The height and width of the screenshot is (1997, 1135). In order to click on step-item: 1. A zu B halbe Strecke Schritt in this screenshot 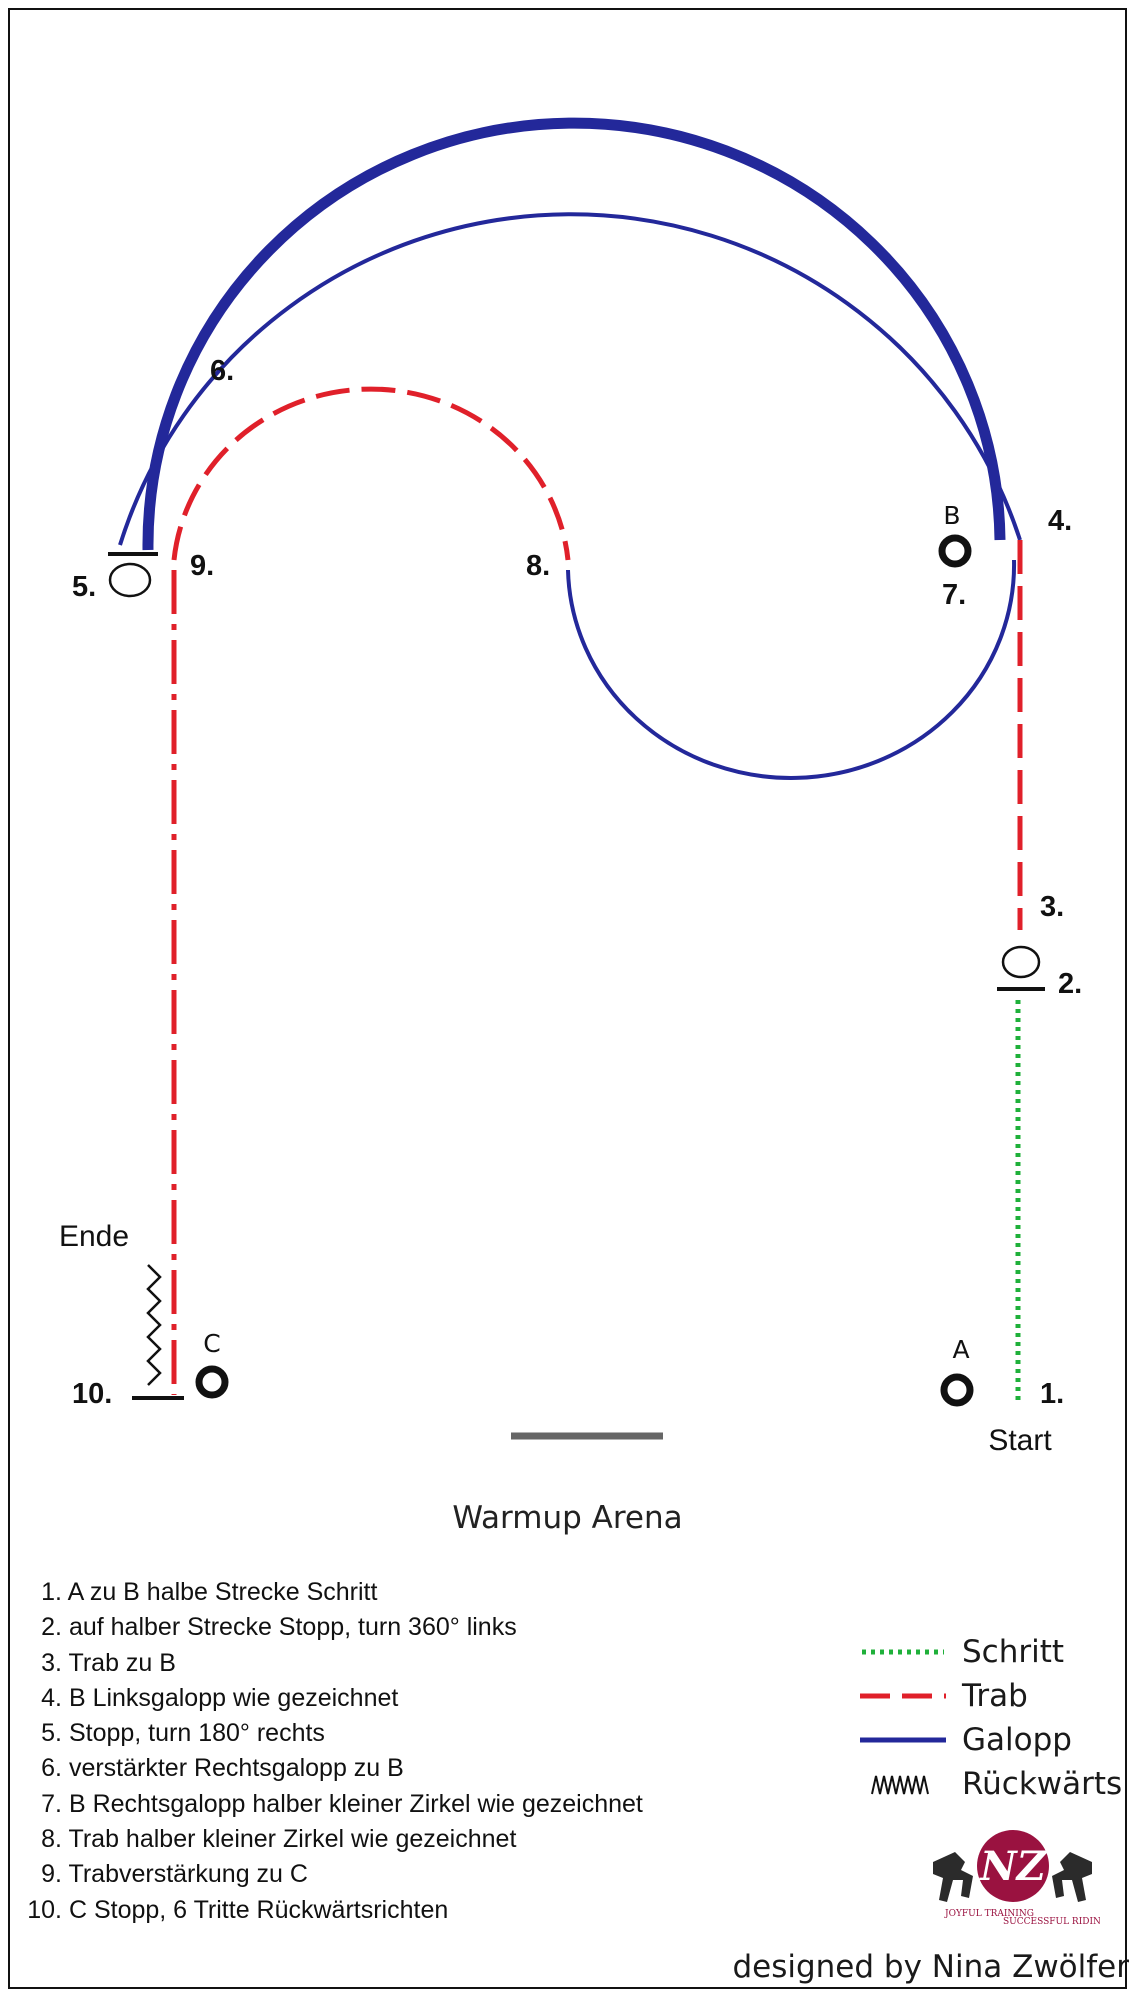, I will do `click(209, 1592)`.